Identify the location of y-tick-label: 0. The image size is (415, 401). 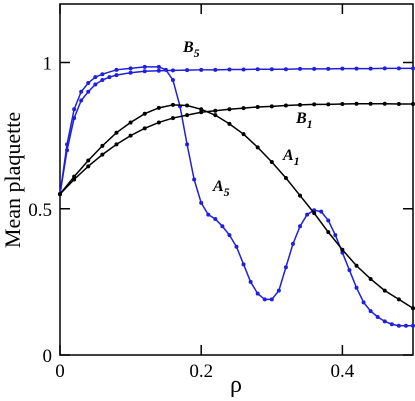
(48, 356).